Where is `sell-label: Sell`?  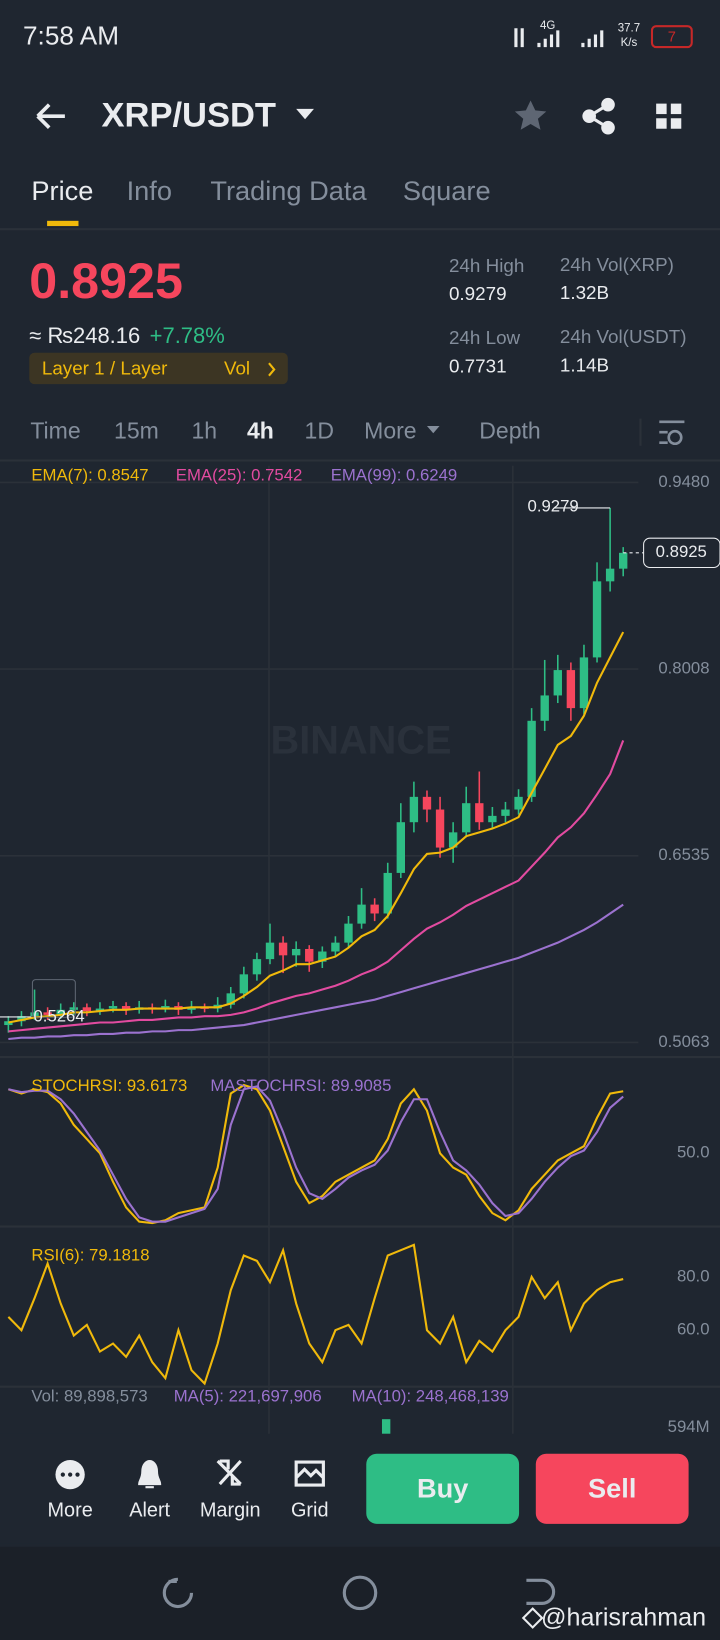
sell-label: Sell is located at coordinates (612, 1488).